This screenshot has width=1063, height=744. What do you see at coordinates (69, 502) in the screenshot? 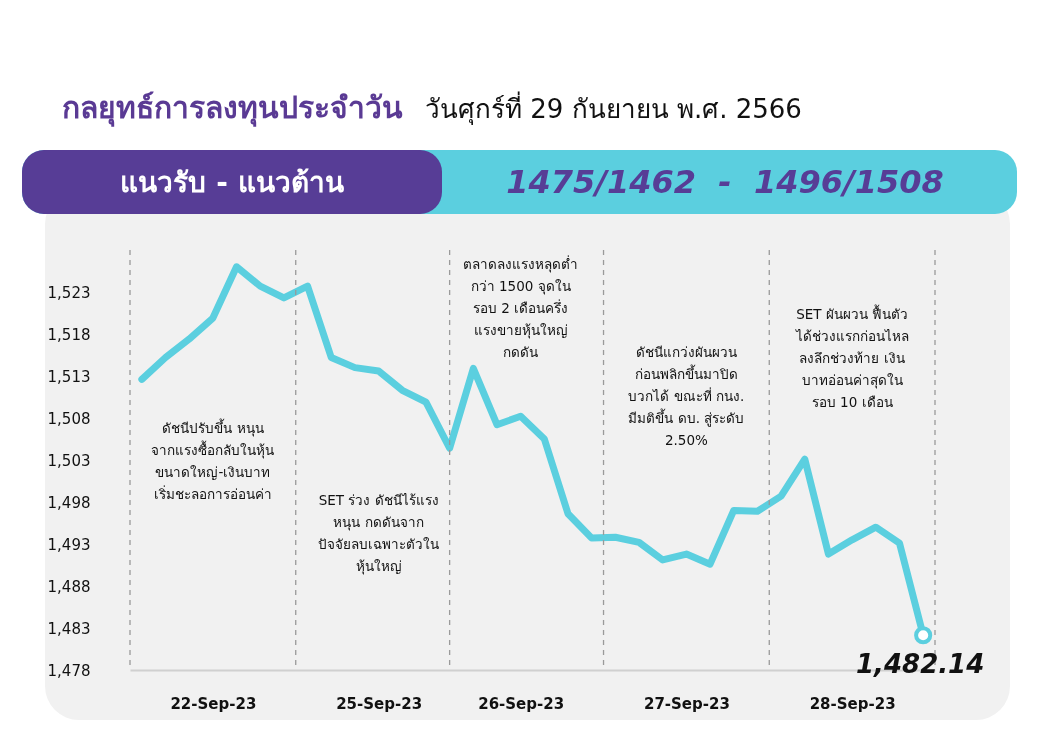
I see `y-tick-label: 1,498` at bounding box center [69, 502].